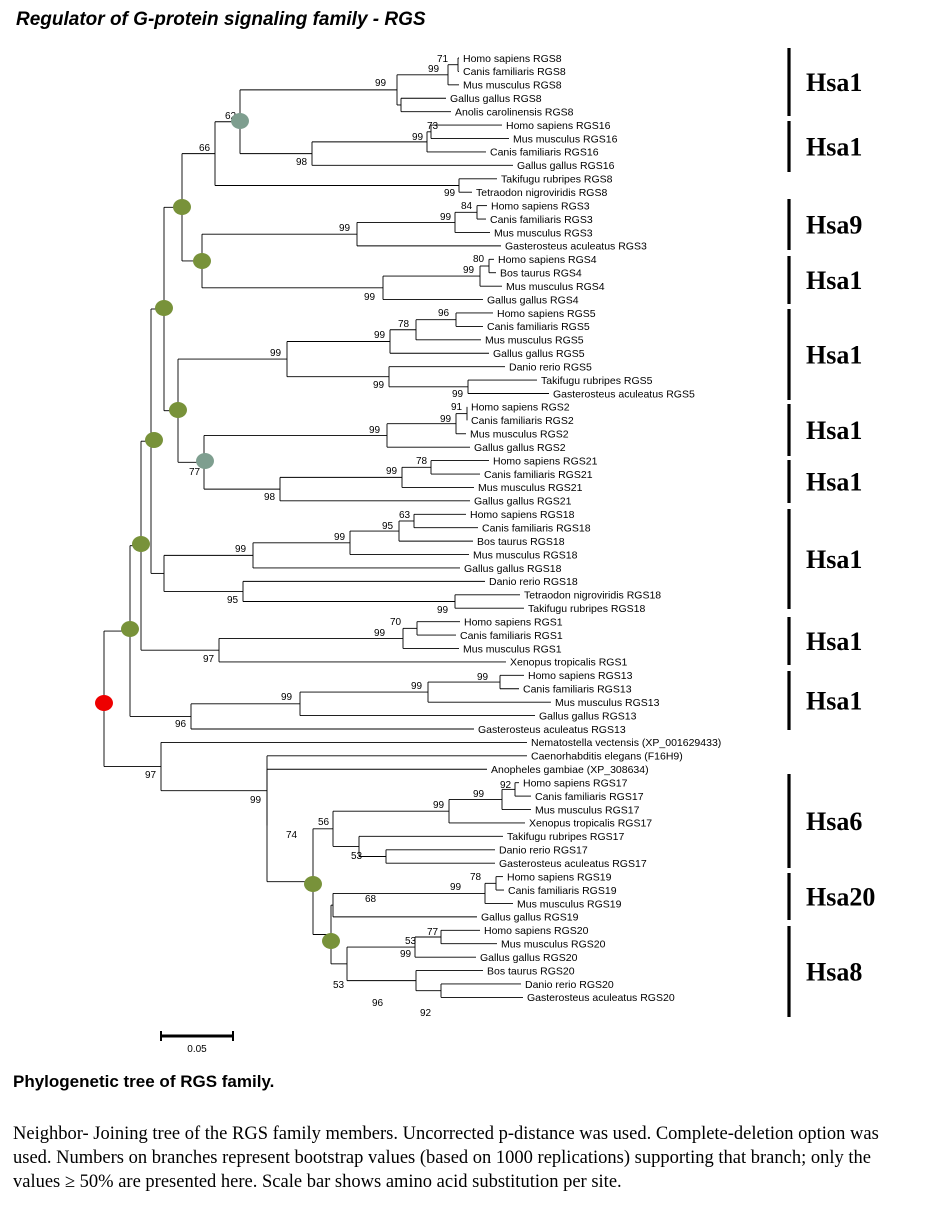  Describe the element at coordinates (371, 899) in the screenshot. I see `bootstrap-value: 68` at that location.